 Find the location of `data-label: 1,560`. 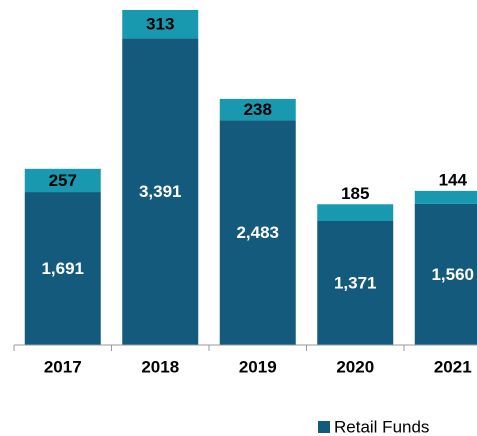

data-label: 1,560 is located at coordinates (452, 274).